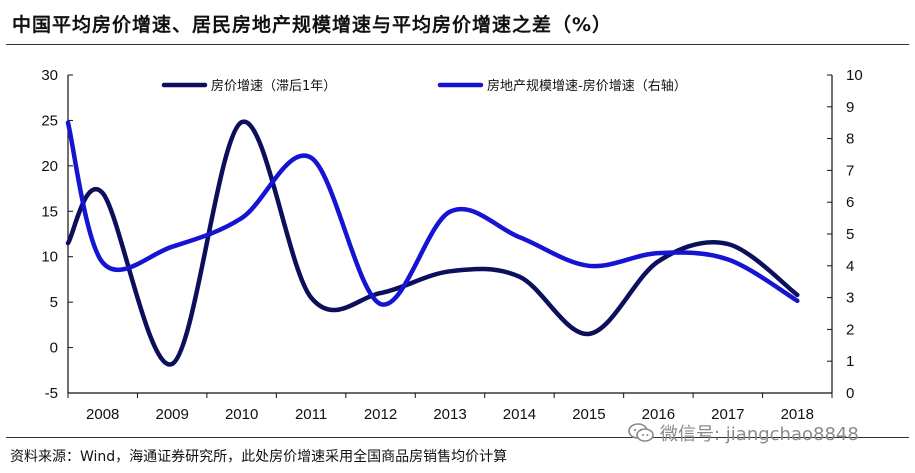 Image resolution: width=915 pixels, height=473 pixels. What do you see at coordinates (457, 44) in the screenshot?
I see `title-divider` at bounding box center [457, 44].